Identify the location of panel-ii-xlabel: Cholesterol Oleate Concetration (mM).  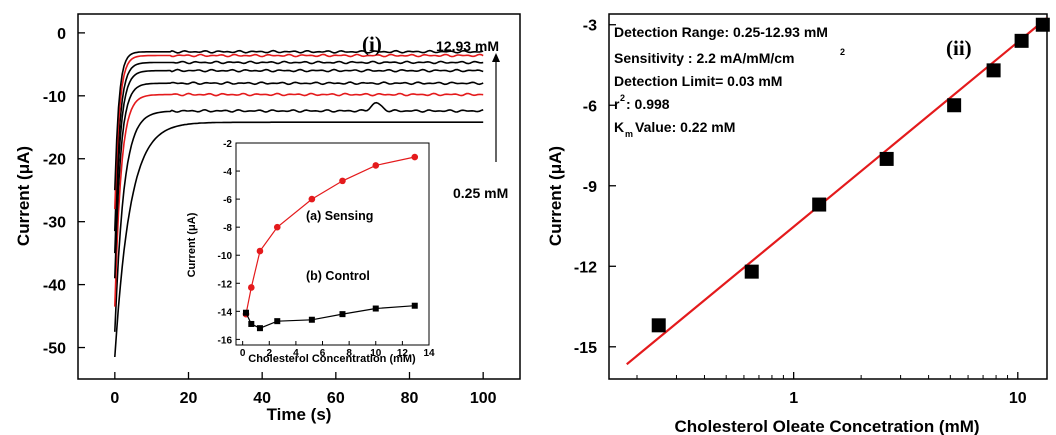
(826, 426).